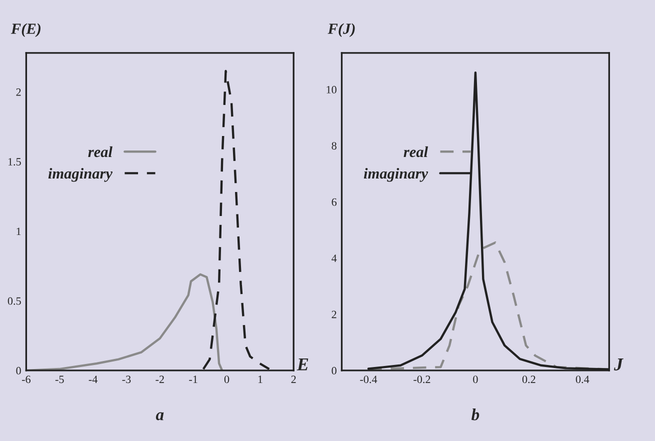  I want to click on x-tick-label: 2, so click(293, 380).